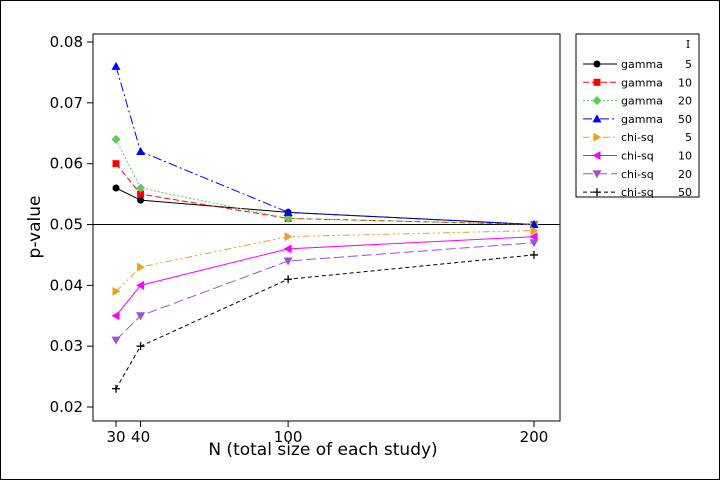 The image size is (720, 480). I want to click on legend-entry: gamma 20, so click(637, 101).